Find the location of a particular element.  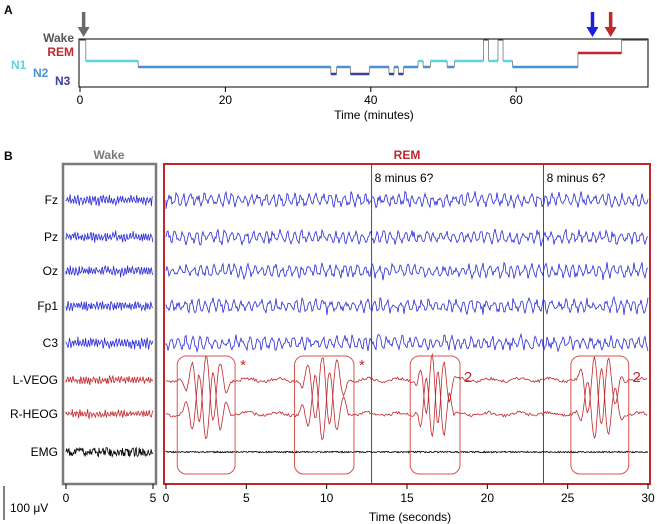

panel-a-tick-label: 60 is located at coordinates (516, 100).